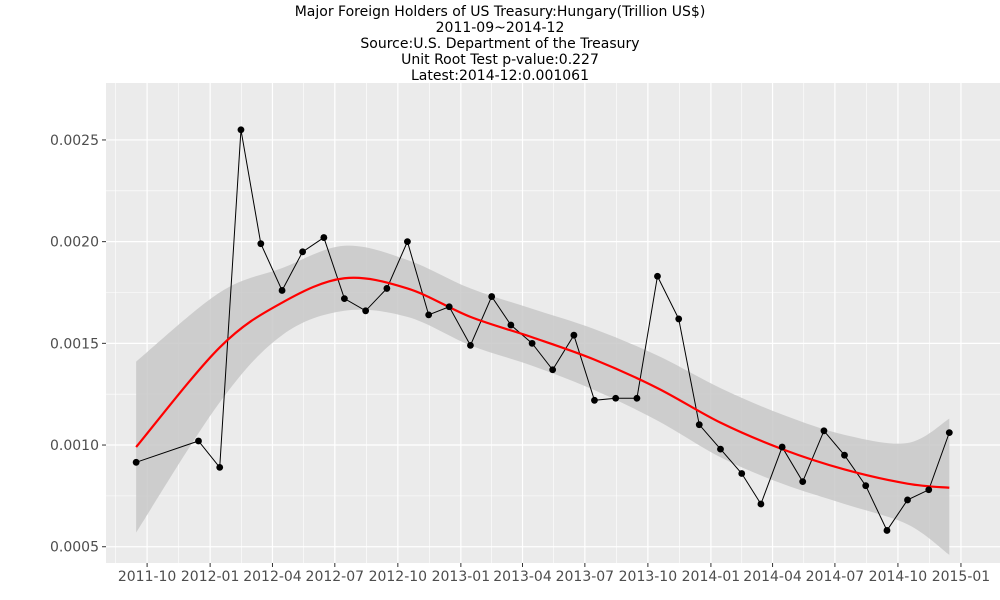 Image resolution: width=1000 pixels, height=600 pixels. What do you see at coordinates (74, 548) in the screenshot?
I see `y-tick-label: 0.0005` at bounding box center [74, 548].